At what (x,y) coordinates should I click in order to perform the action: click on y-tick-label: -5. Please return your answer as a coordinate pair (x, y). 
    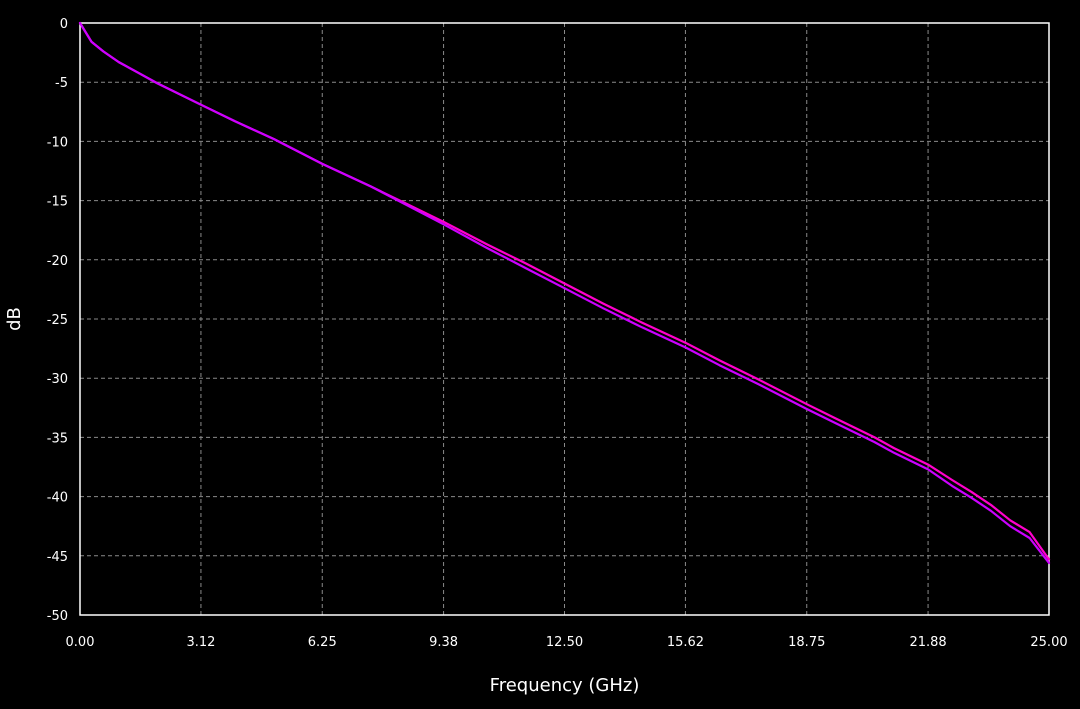
    Looking at the image, I should click on (61, 83).